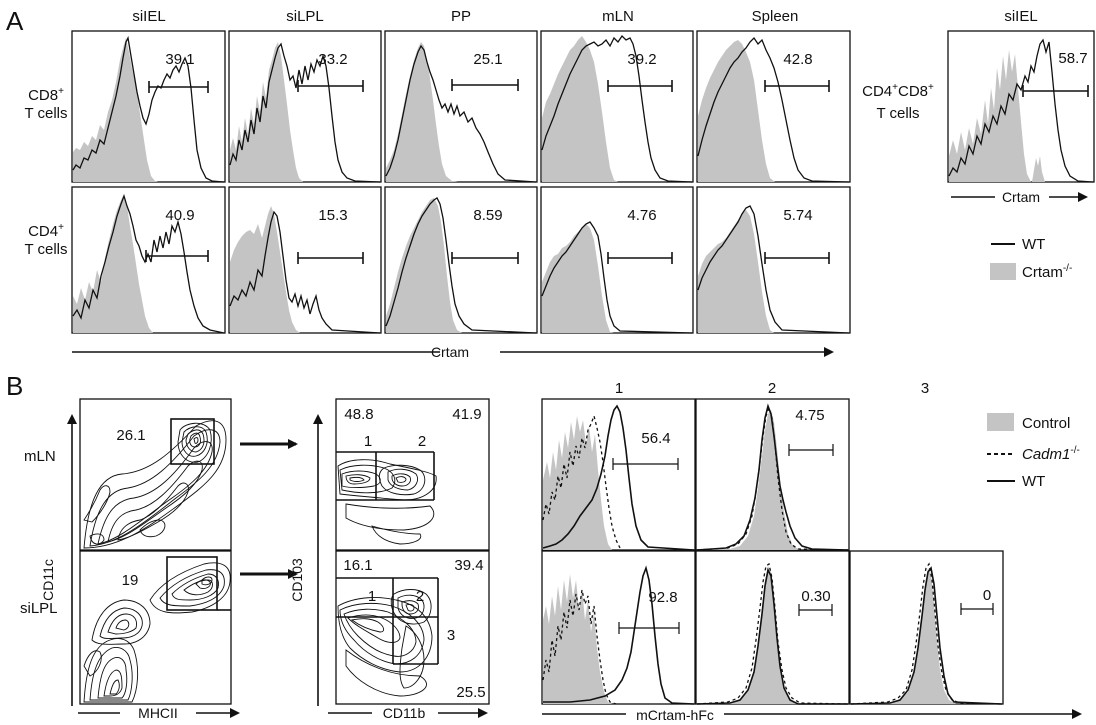  I want to click on dotplot-cd103-cd11b-silpl, so click(412, 627).